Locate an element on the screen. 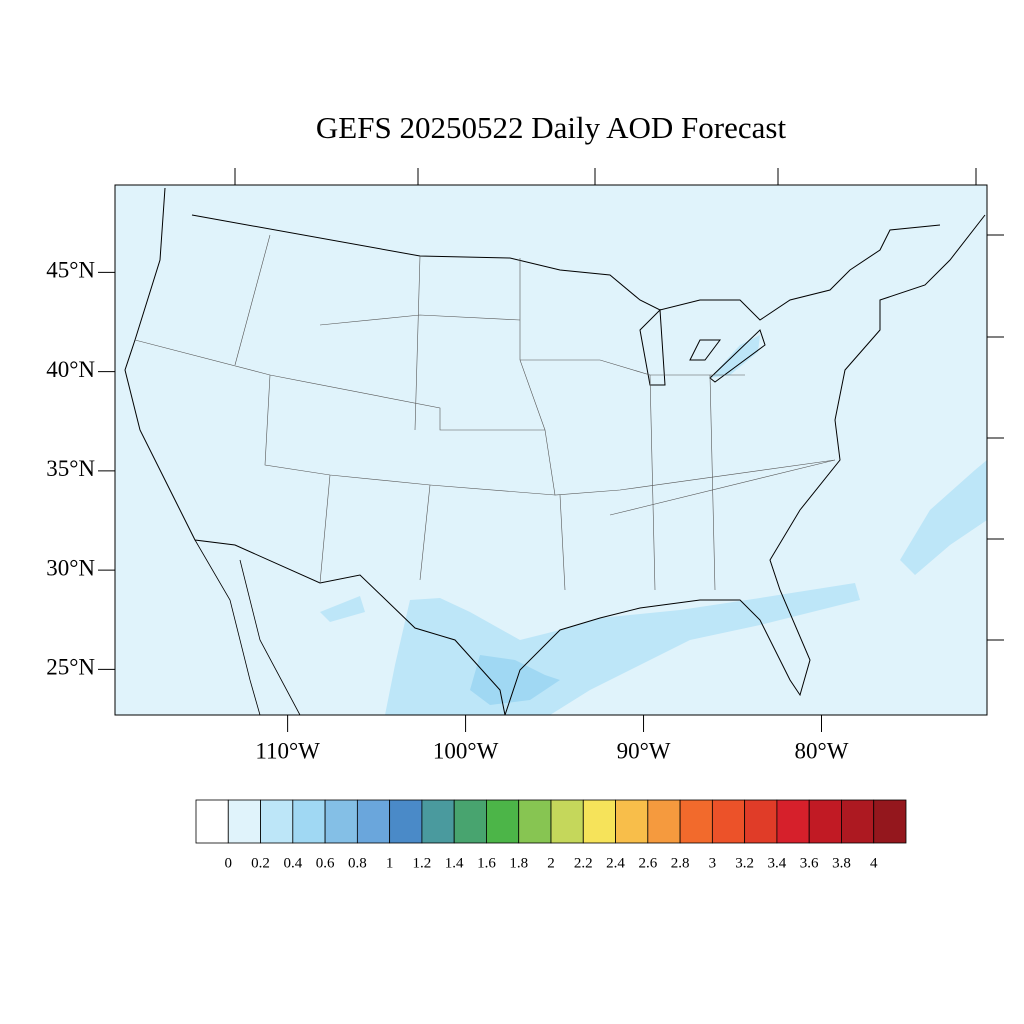 This screenshot has width=1024, height=1024. colorbar-label: 2.6 is located at coordinates (647, 863).